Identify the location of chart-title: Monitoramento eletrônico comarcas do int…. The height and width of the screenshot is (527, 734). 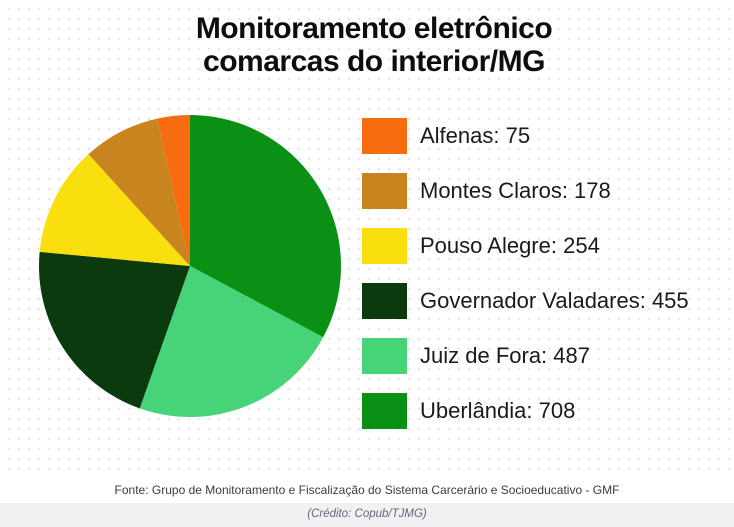
(374, 45).